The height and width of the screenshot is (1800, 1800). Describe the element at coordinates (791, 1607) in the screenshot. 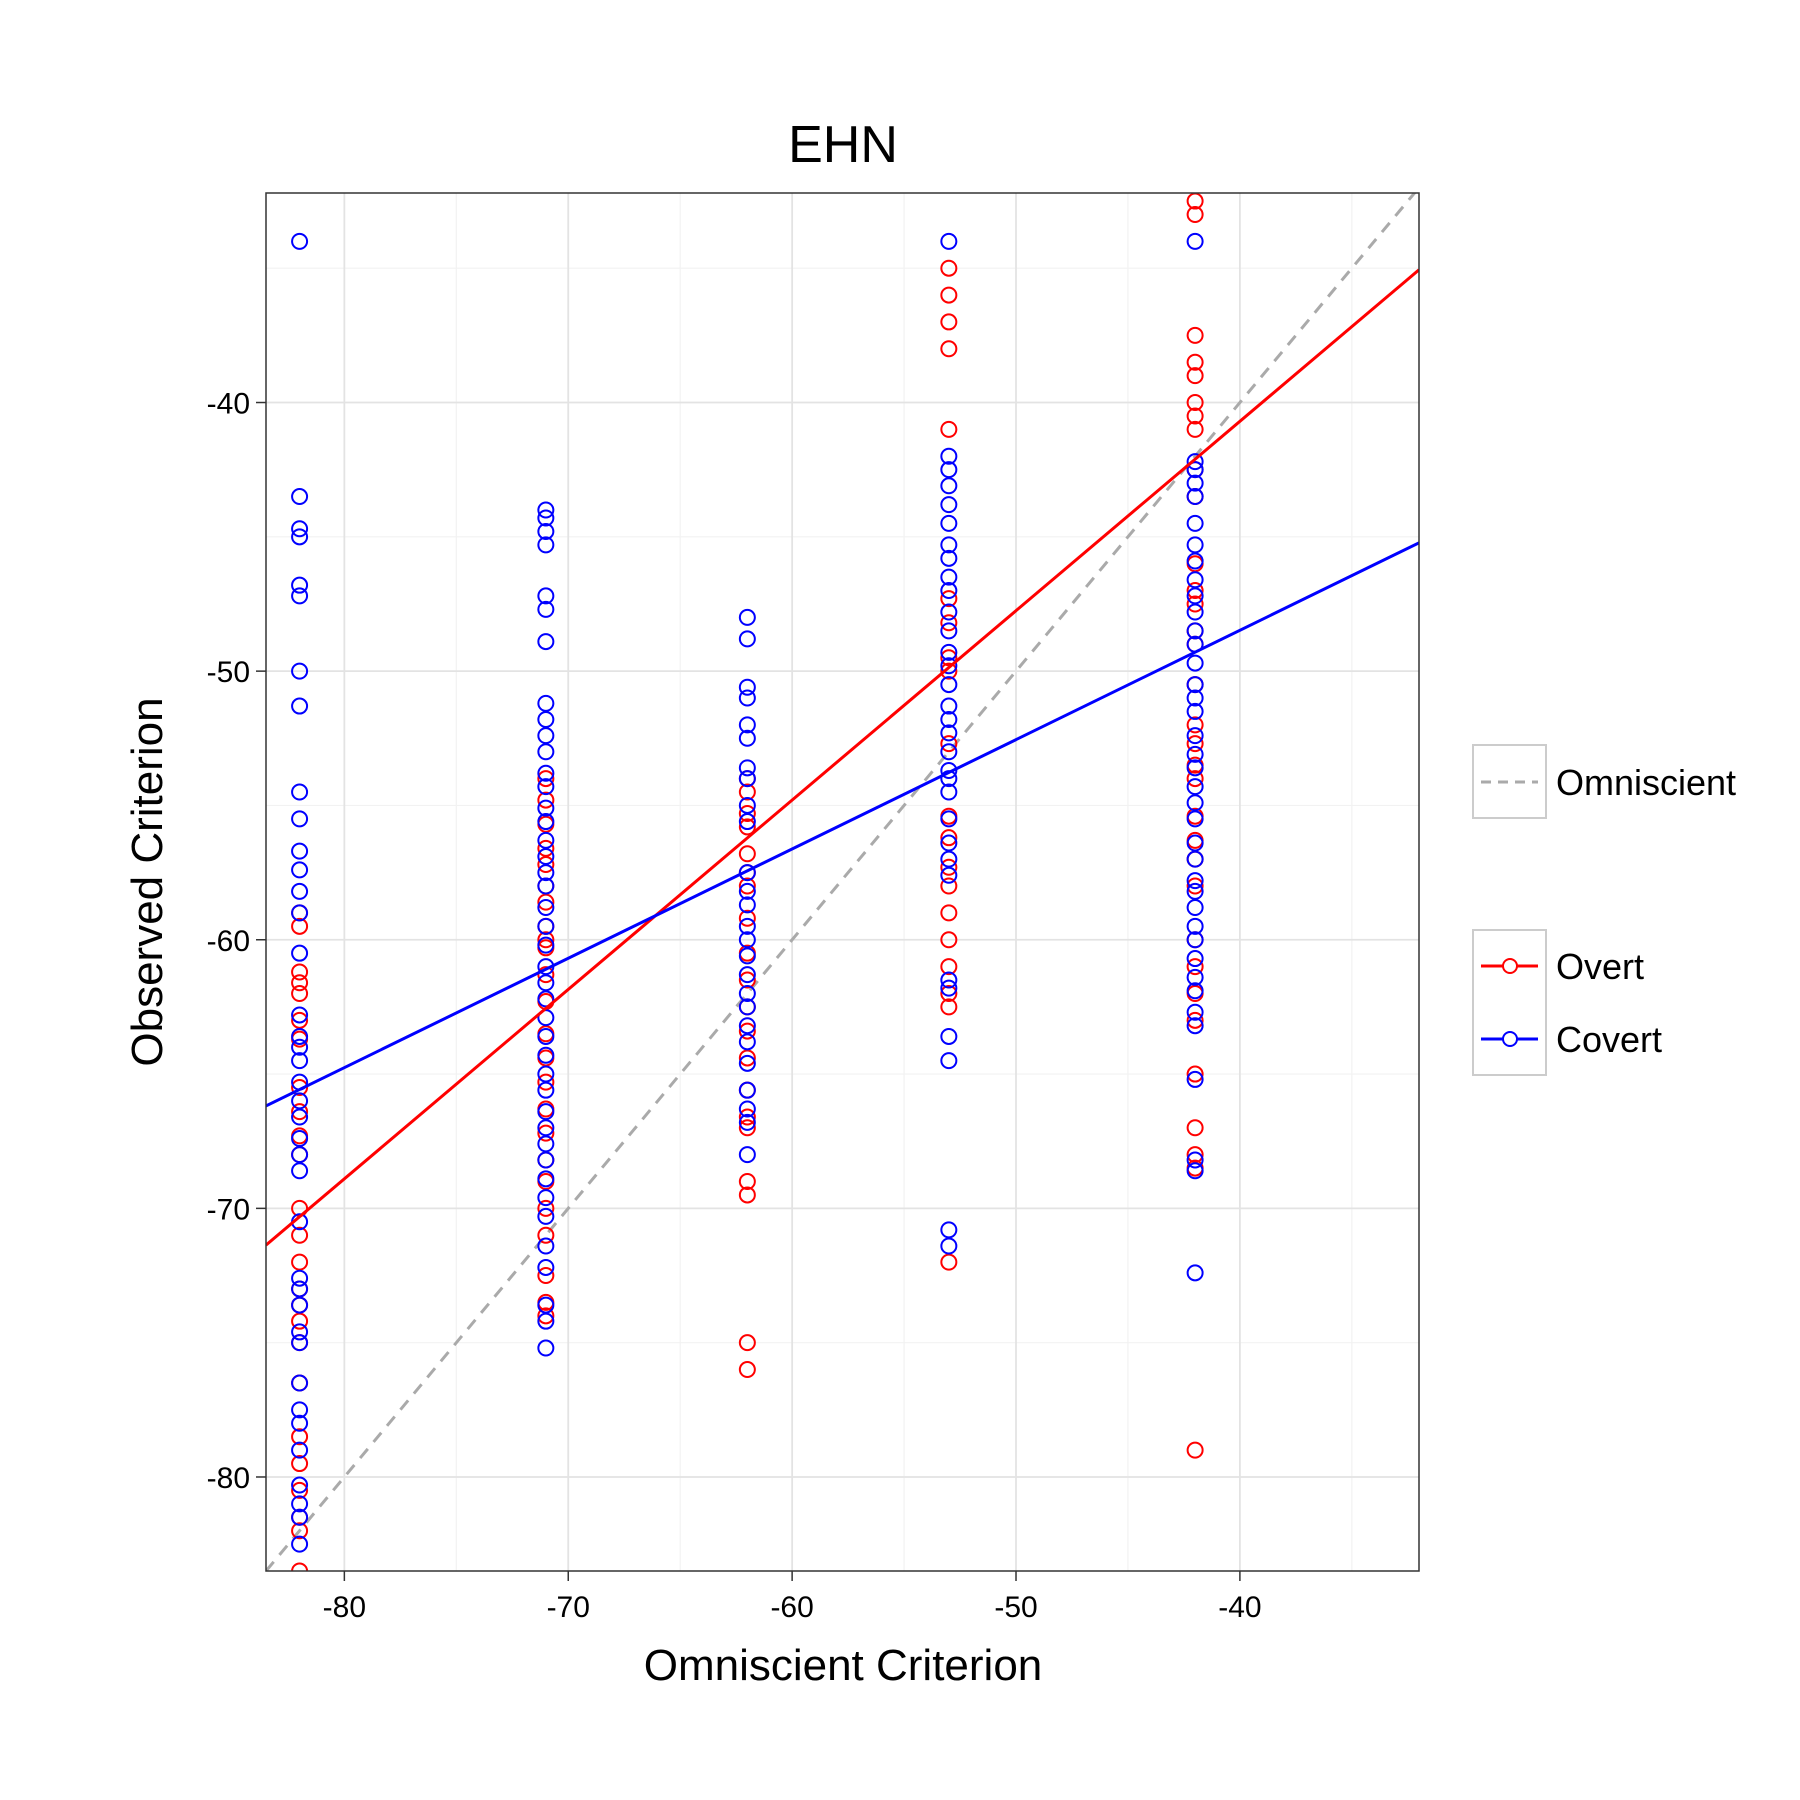

I see `x-tick-label: -60` at that location.